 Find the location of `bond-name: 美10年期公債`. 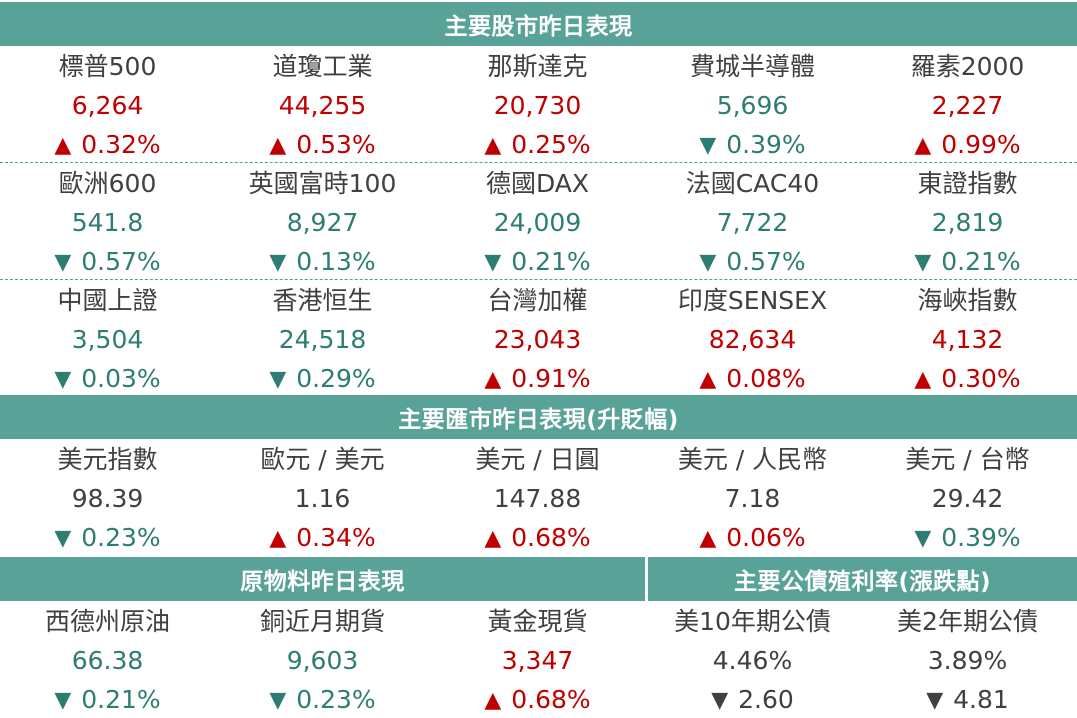

bond-name: 美10年期公債 is located at coordinates (752, 621).